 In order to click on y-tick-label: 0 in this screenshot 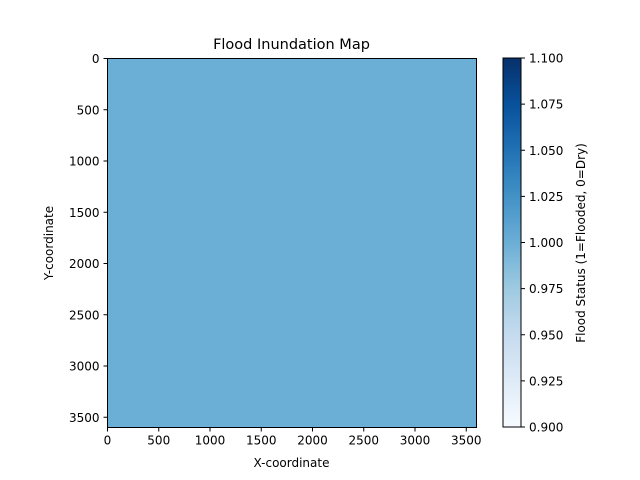, I will do `click(96, 59)`.